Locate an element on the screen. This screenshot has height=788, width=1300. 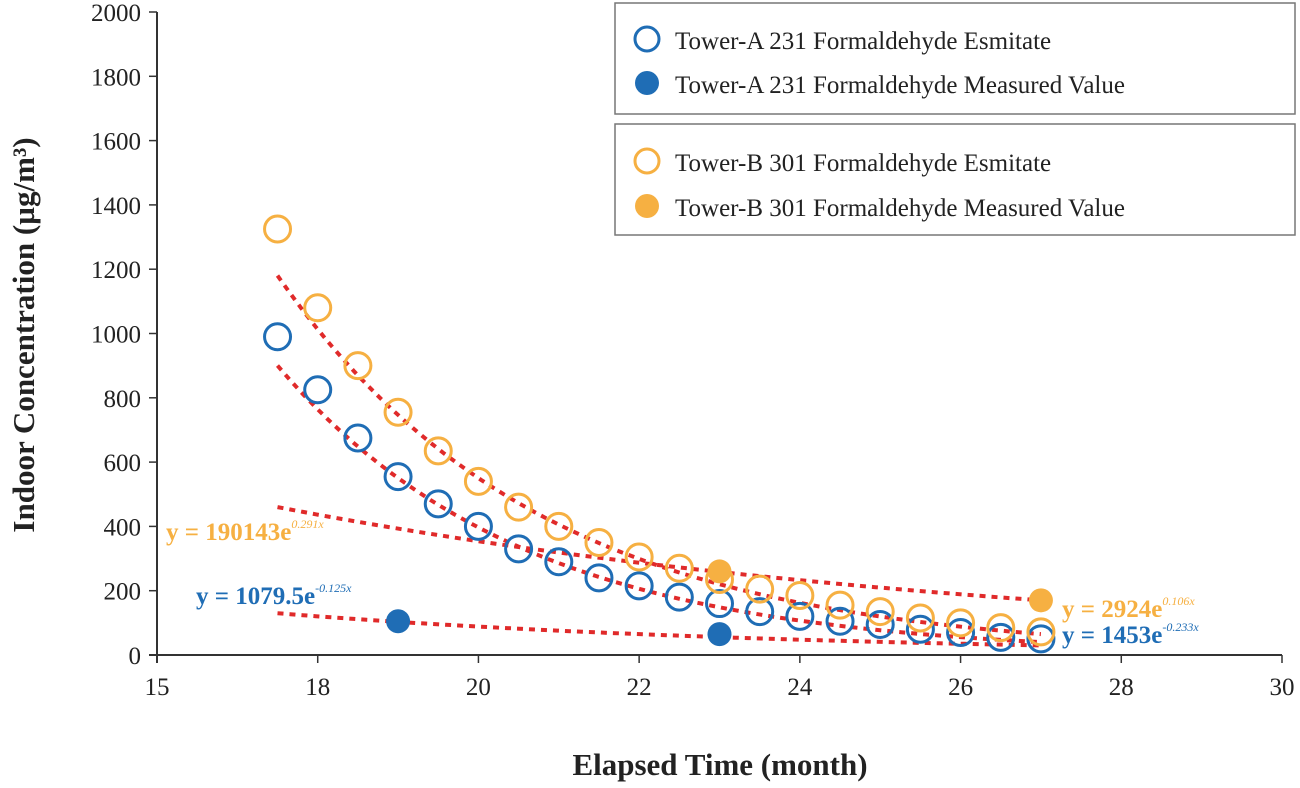
y-tick-label: 200 is located at coordinates (123, 592).